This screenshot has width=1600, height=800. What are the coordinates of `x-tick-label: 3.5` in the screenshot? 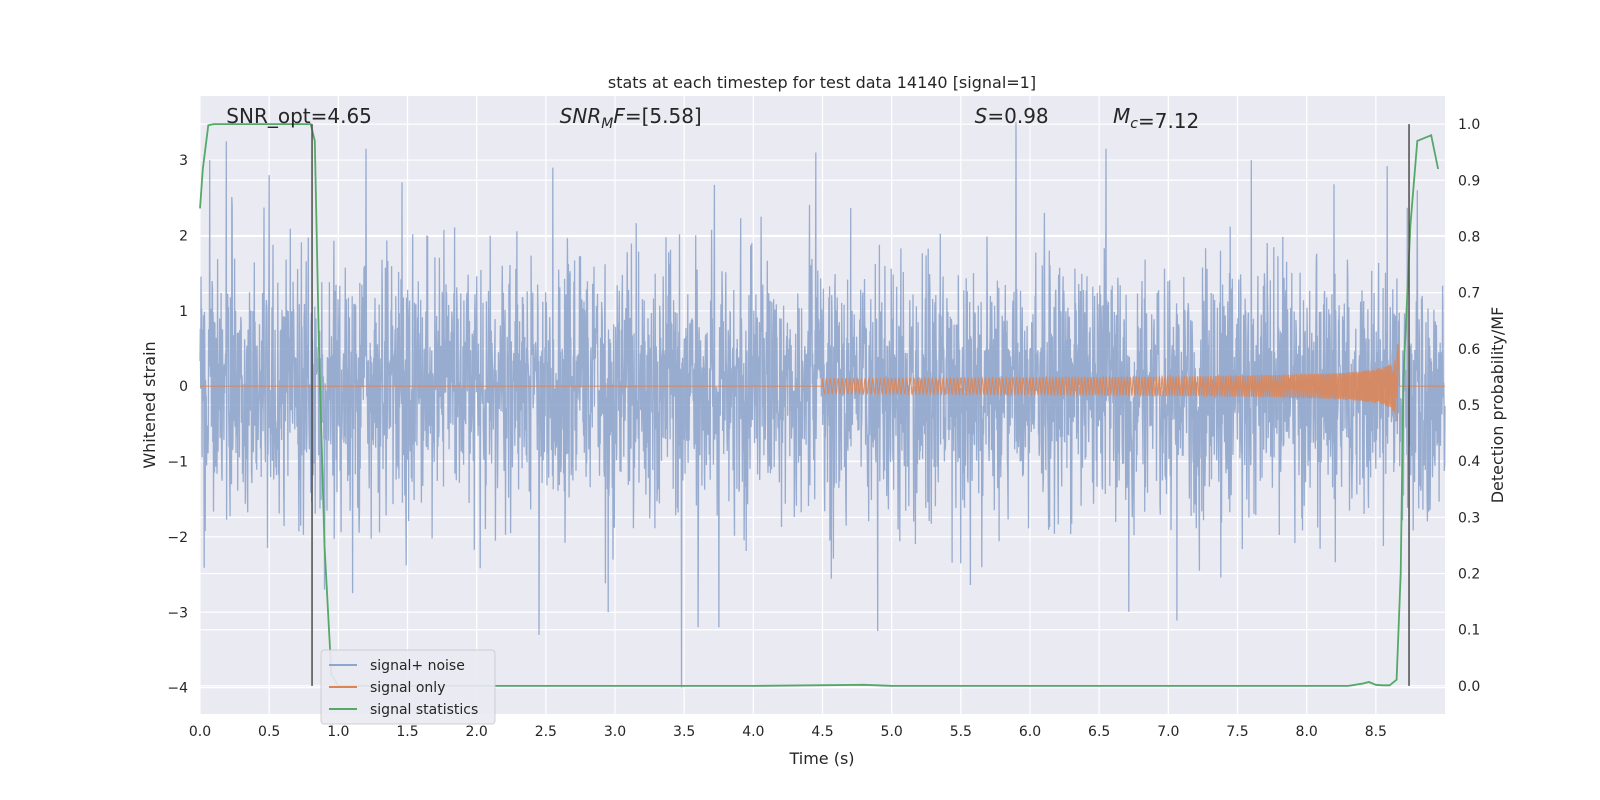 It's located at (684, 732).